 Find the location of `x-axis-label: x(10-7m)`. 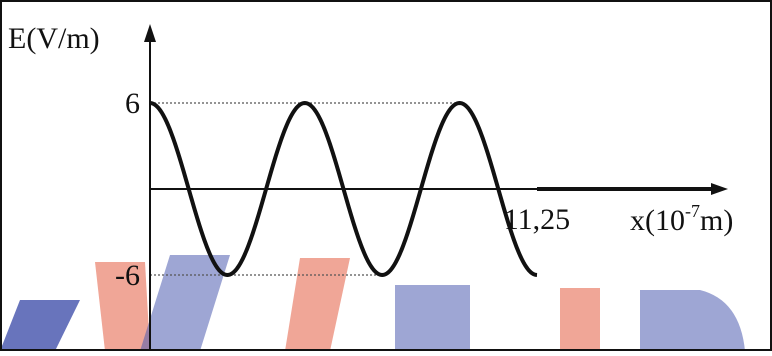

x-axis-label: x(10-7m) is located at coordinates (681, 219).